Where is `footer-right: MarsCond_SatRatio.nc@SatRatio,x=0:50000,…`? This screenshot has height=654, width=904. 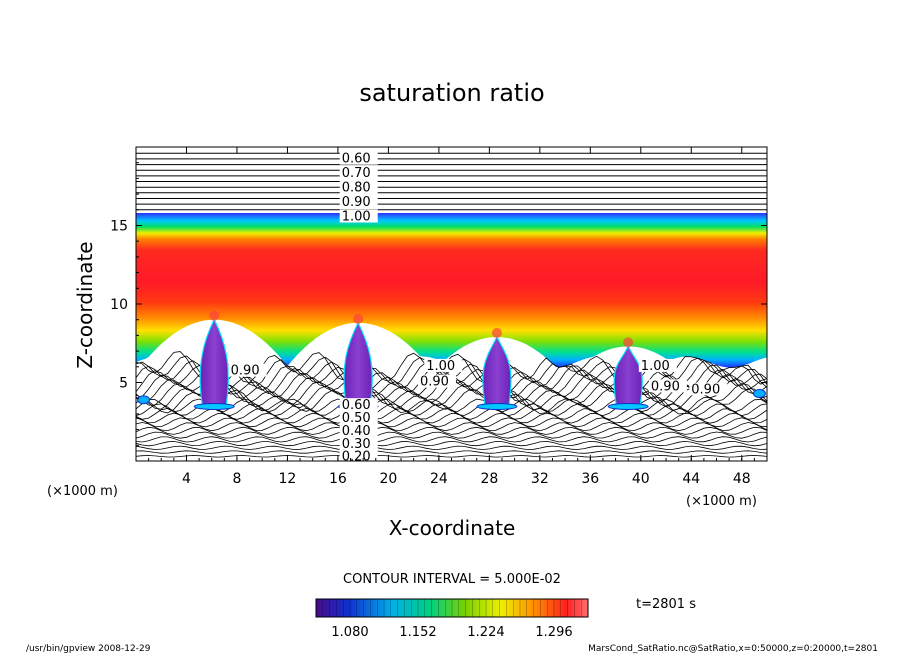 footer-right: MarsCond_SatRatio.nc@SatRatio,x=0:50000,… is located at coordinates (733, 649).